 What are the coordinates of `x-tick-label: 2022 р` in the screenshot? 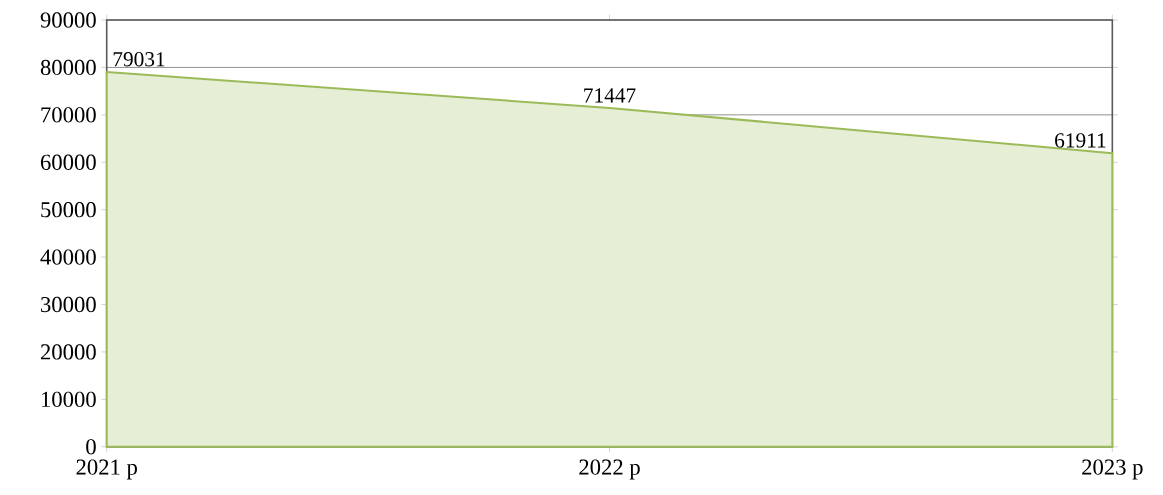 It's located at (609, 469).